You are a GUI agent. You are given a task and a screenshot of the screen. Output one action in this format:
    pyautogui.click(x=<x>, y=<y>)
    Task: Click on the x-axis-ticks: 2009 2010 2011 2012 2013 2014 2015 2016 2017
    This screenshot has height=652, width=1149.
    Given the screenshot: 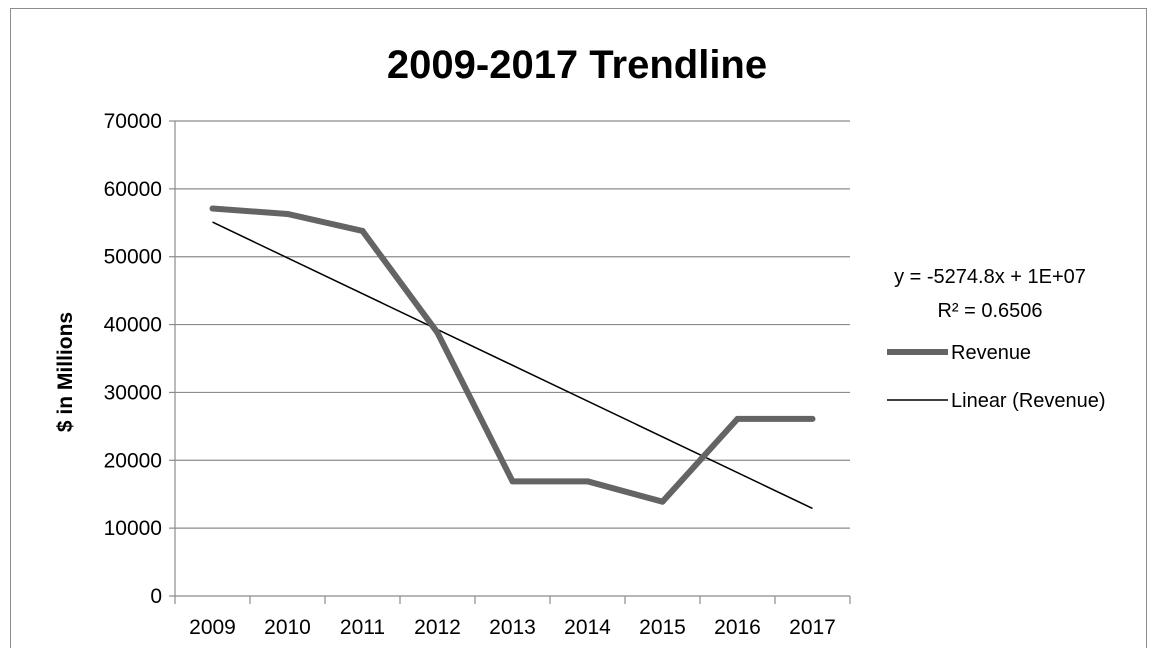 What is the action you would take?
    pyautogui.click(x=512, y=617)
    